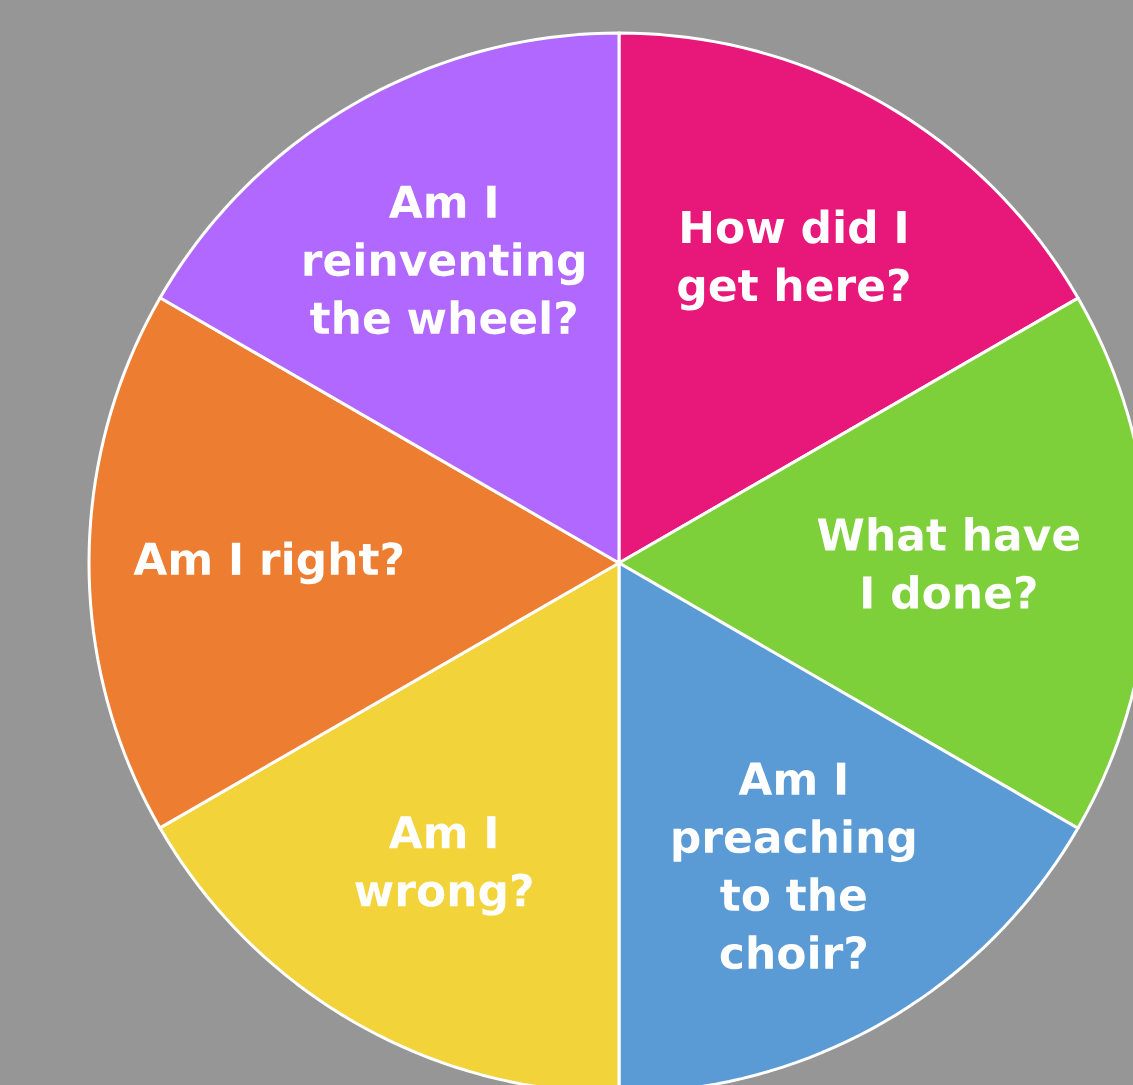  I want to click on slice-label: What have I done?, so click(948, 563).